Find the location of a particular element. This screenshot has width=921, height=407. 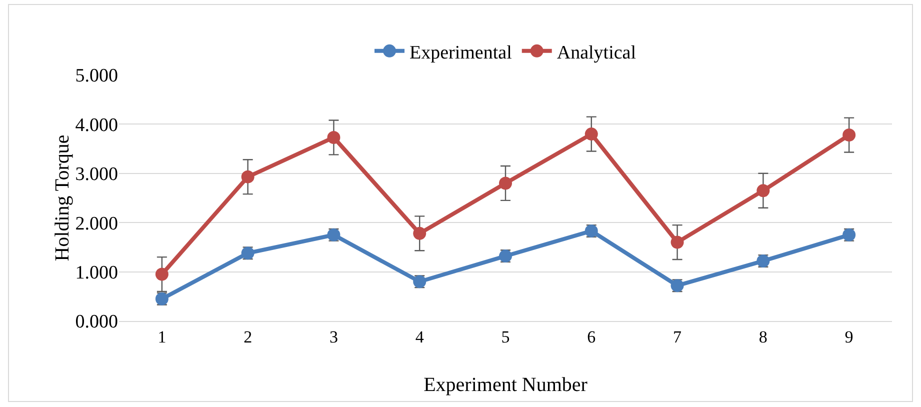

legend-label: Analytical is located at coordinates (596, 53).